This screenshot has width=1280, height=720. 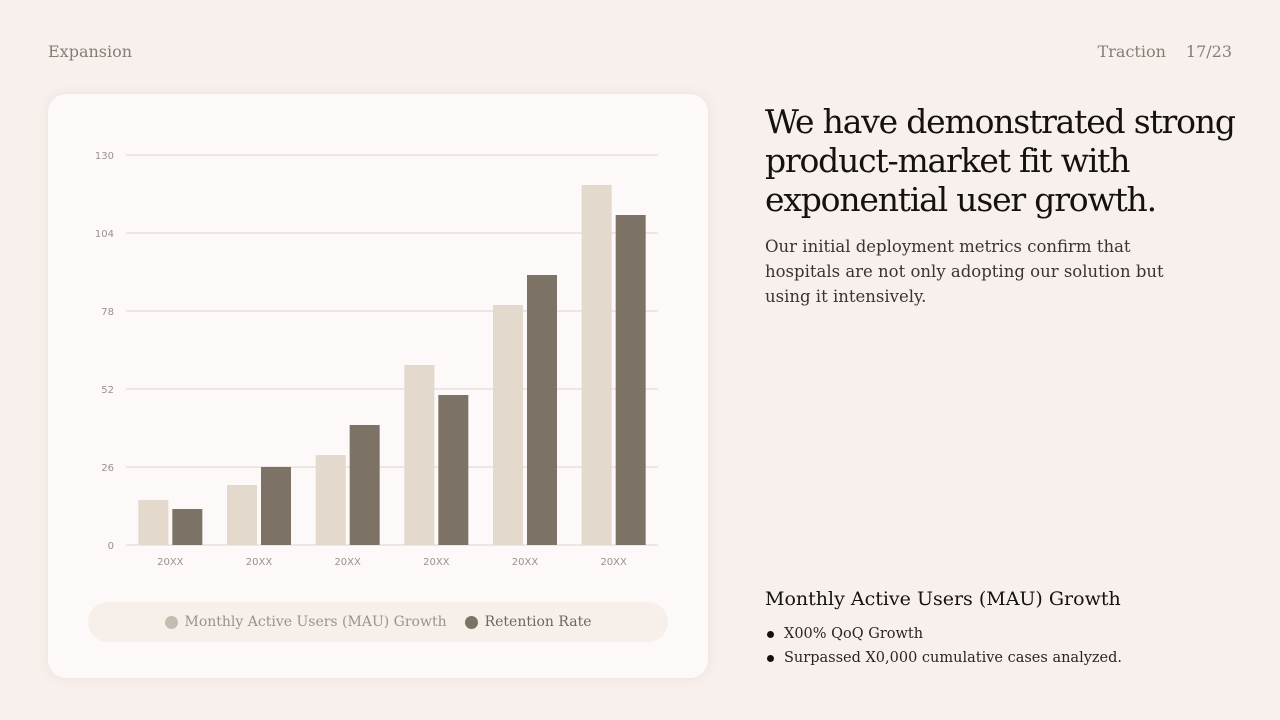 I want to click on legend-label-retention: Retention Rate, so click(x=538, y=622).